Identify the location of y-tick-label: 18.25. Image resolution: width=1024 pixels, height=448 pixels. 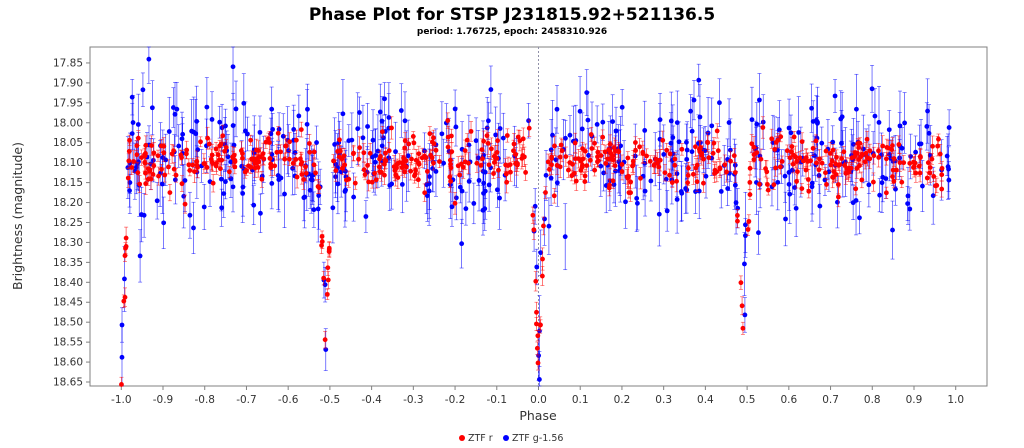
(68, 223).